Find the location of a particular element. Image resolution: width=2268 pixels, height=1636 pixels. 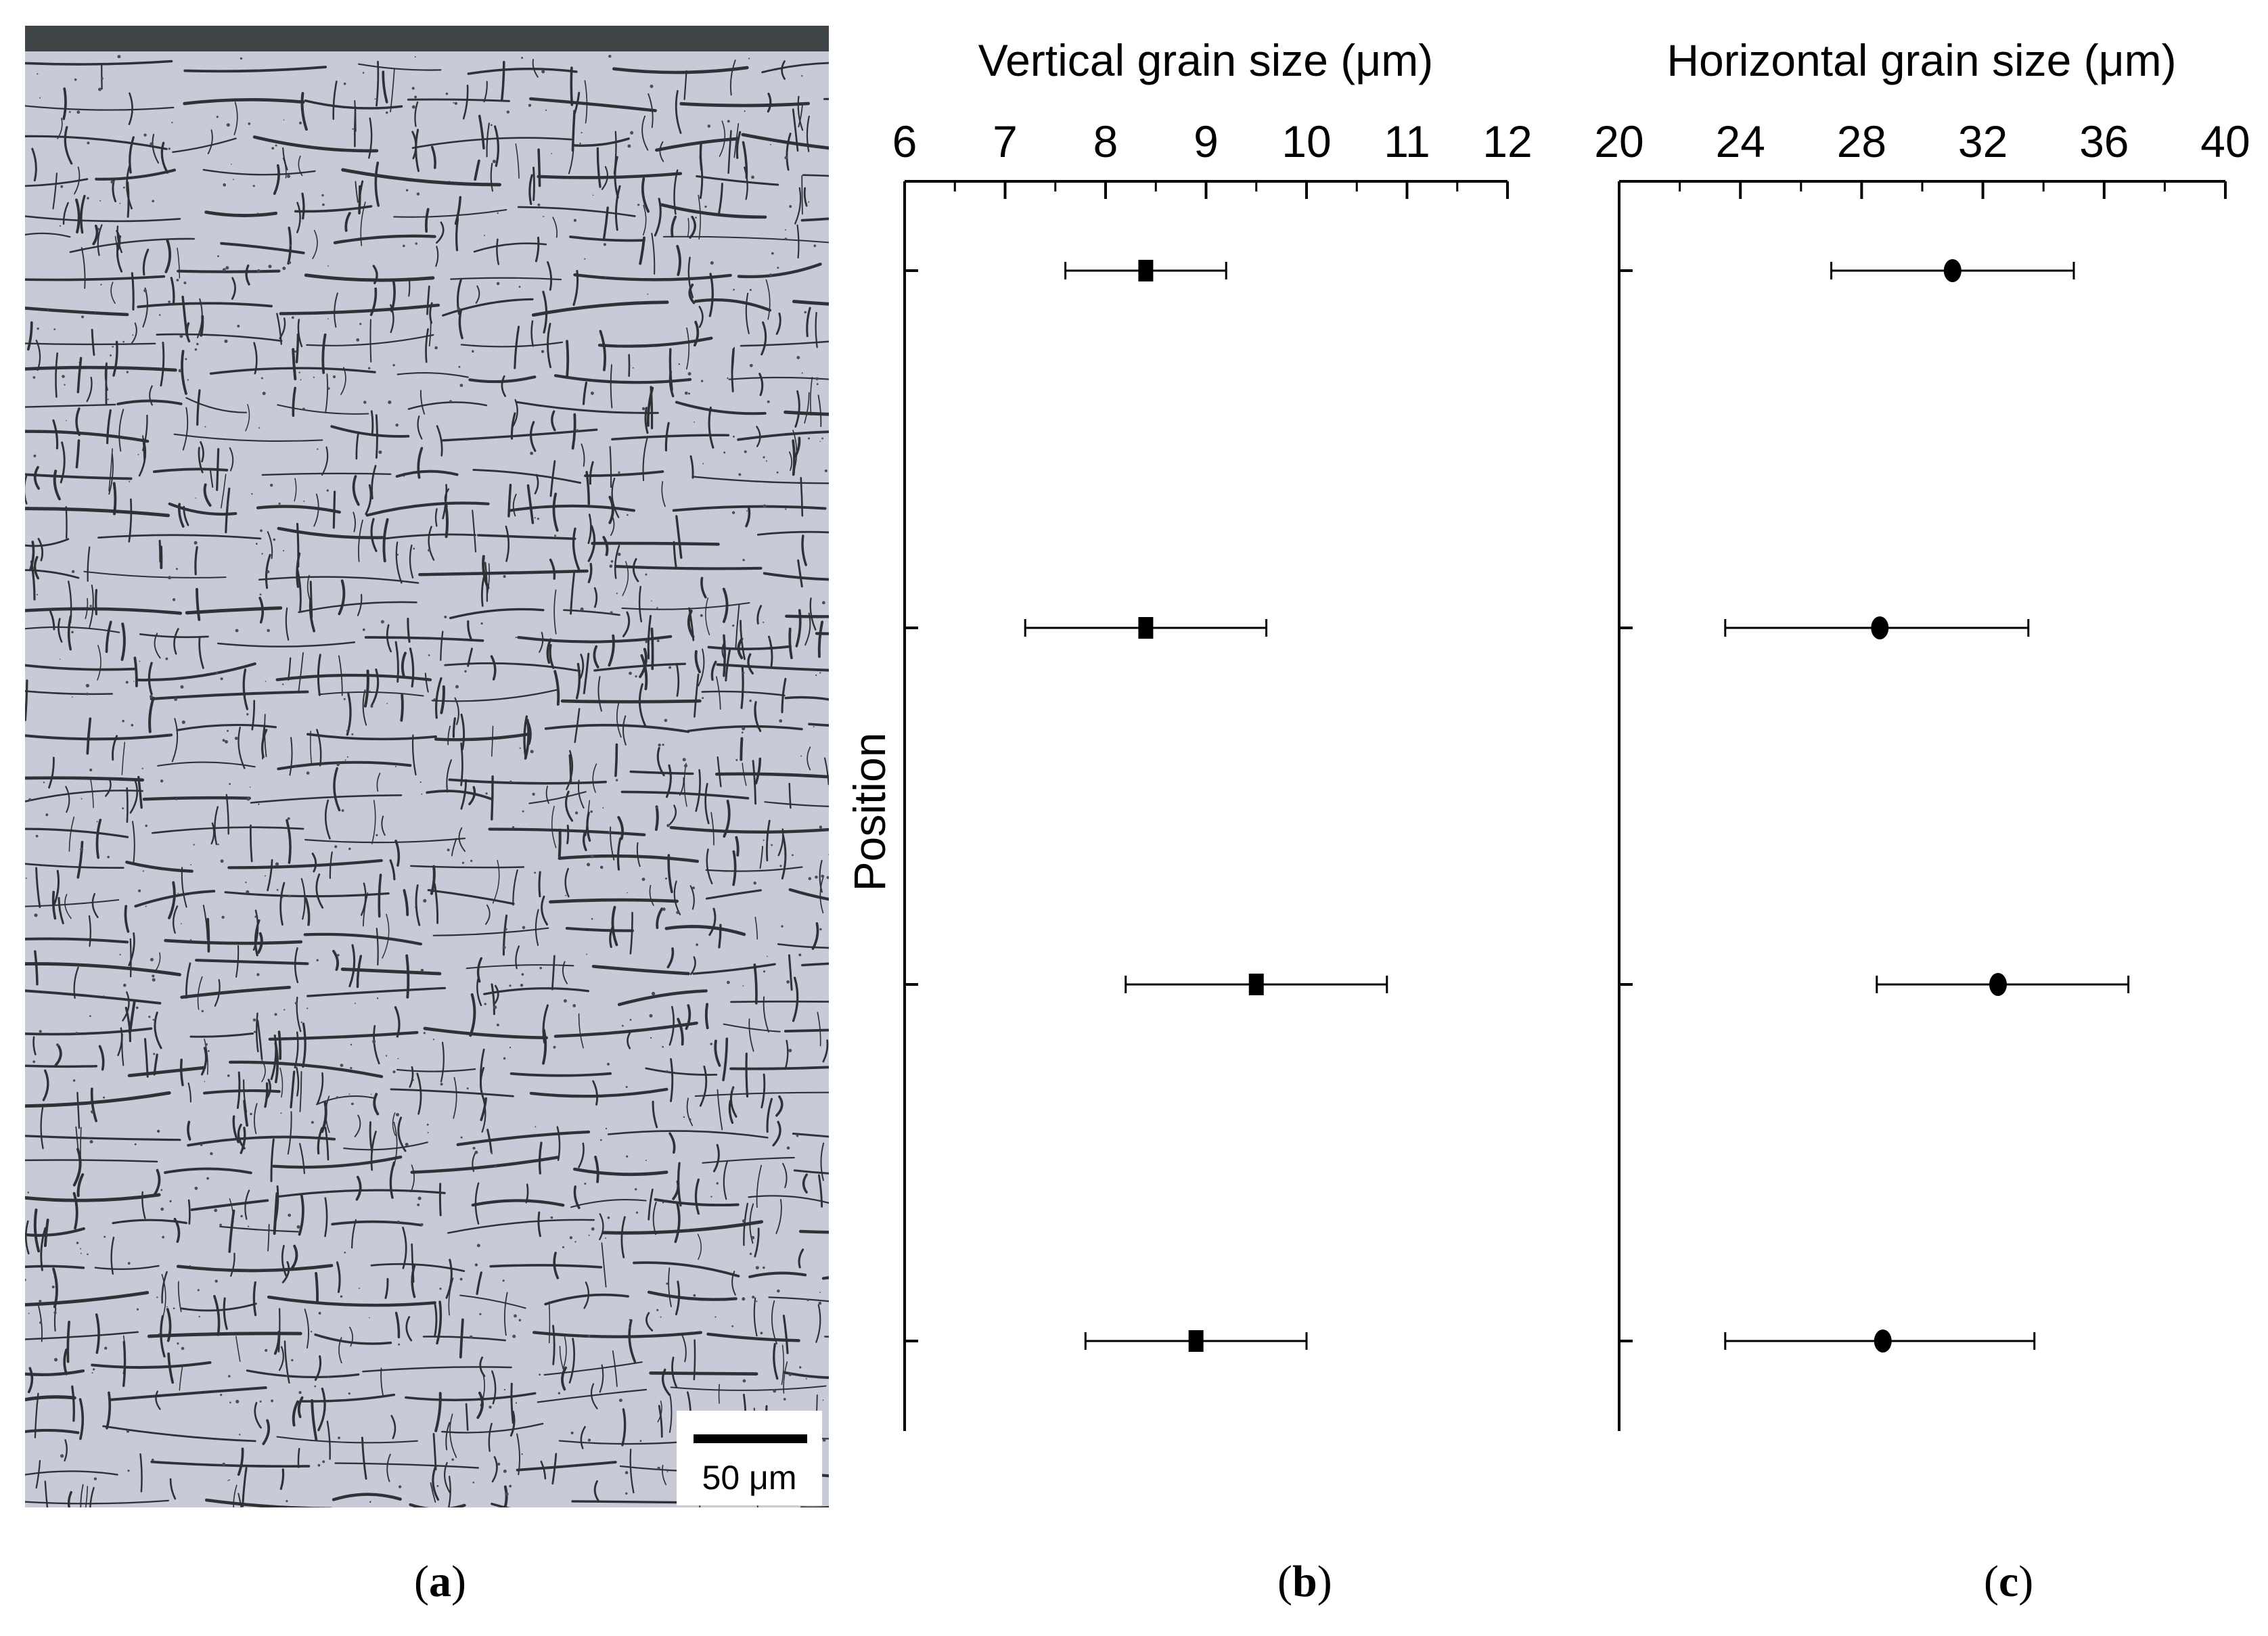

x-tick-label: 7 is located at coordinates (1006, 141).